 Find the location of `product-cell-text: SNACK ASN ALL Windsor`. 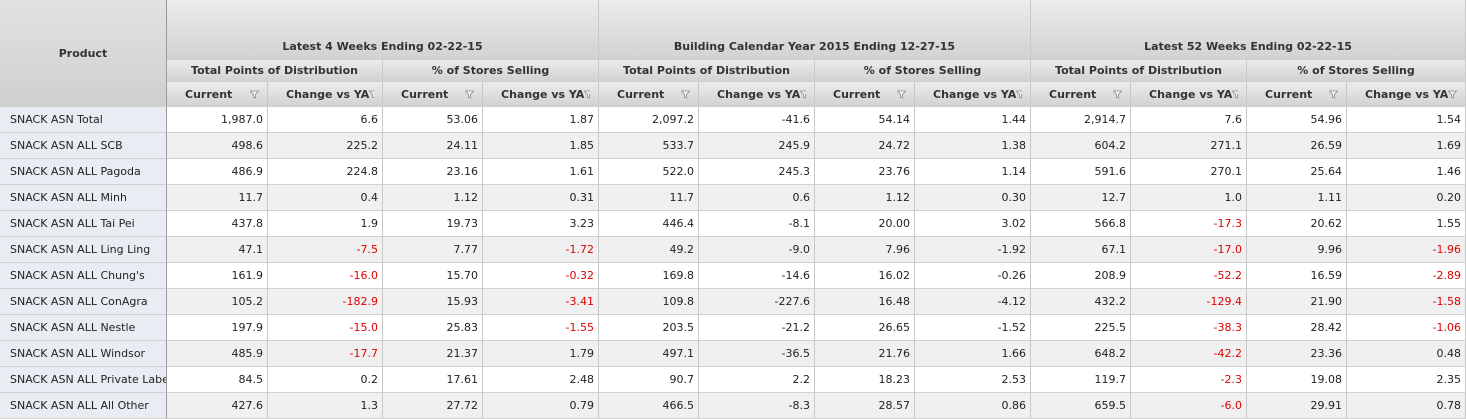

product-cell-text: SNACK ASN ALL Windsor is located at coordinates (78, 353).